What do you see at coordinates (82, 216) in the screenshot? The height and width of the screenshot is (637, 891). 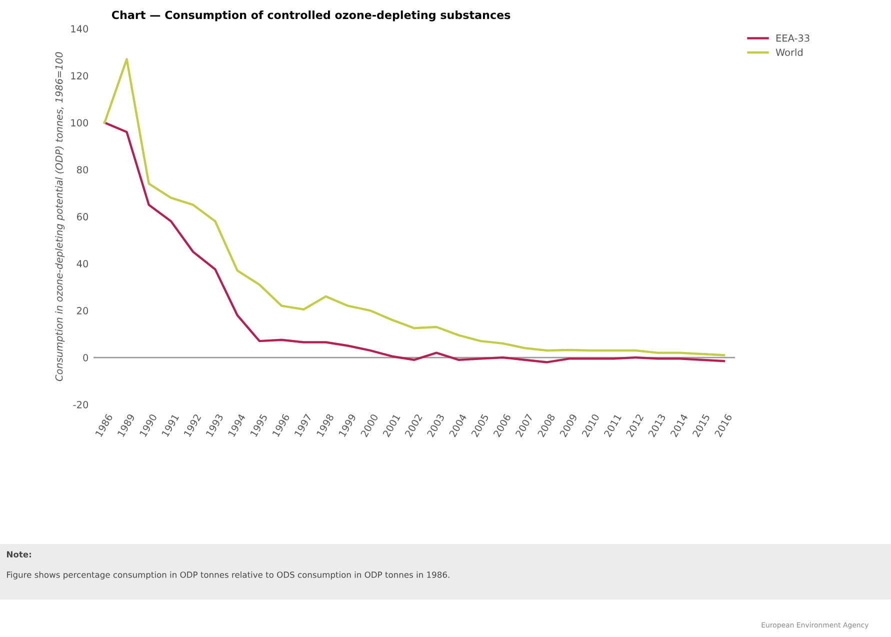 I see `y-tick-label: 60` at bounding box center [82, 216].